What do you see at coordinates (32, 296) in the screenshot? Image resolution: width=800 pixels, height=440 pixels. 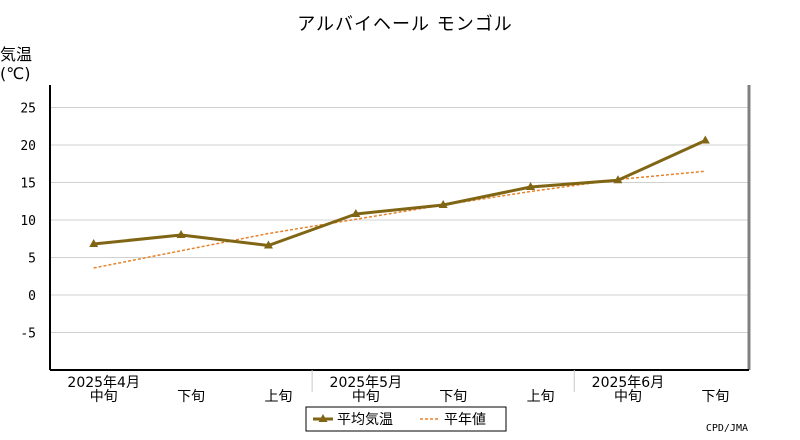 I see `y-tick-label: 0` at bounding box center [32, 296].